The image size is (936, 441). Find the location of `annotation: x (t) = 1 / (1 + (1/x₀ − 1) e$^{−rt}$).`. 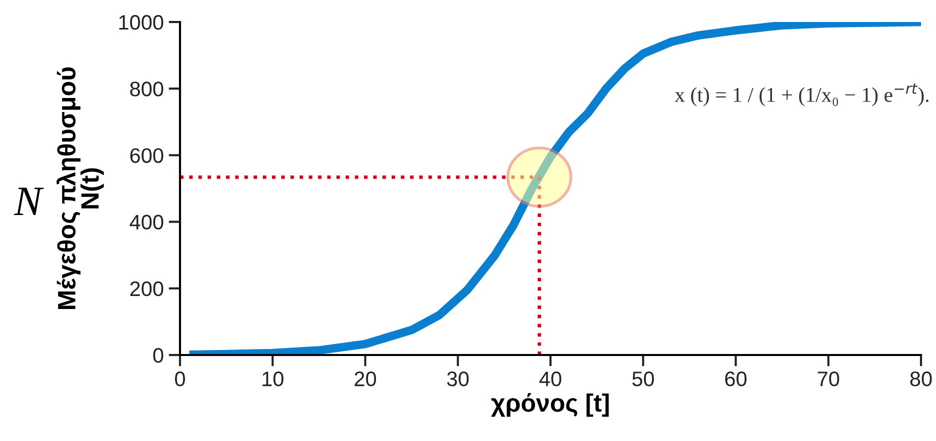

annotation: x (t) = 1 / (1 + (1/x₀ − 1) e$^{−rt}$). is located at coordinates (801, 95).